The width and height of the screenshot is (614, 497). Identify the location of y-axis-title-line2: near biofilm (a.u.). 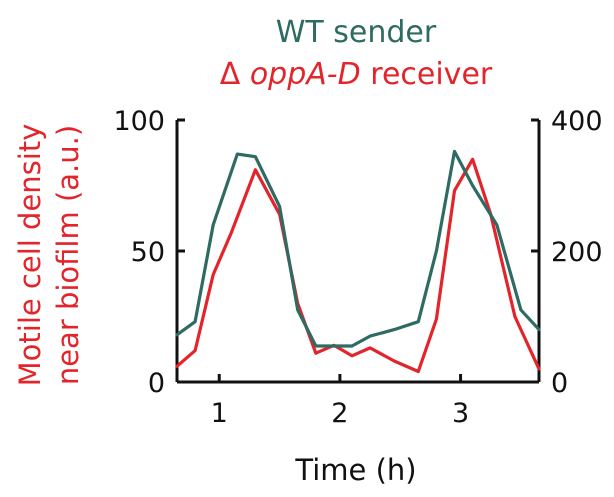
(68, 255).